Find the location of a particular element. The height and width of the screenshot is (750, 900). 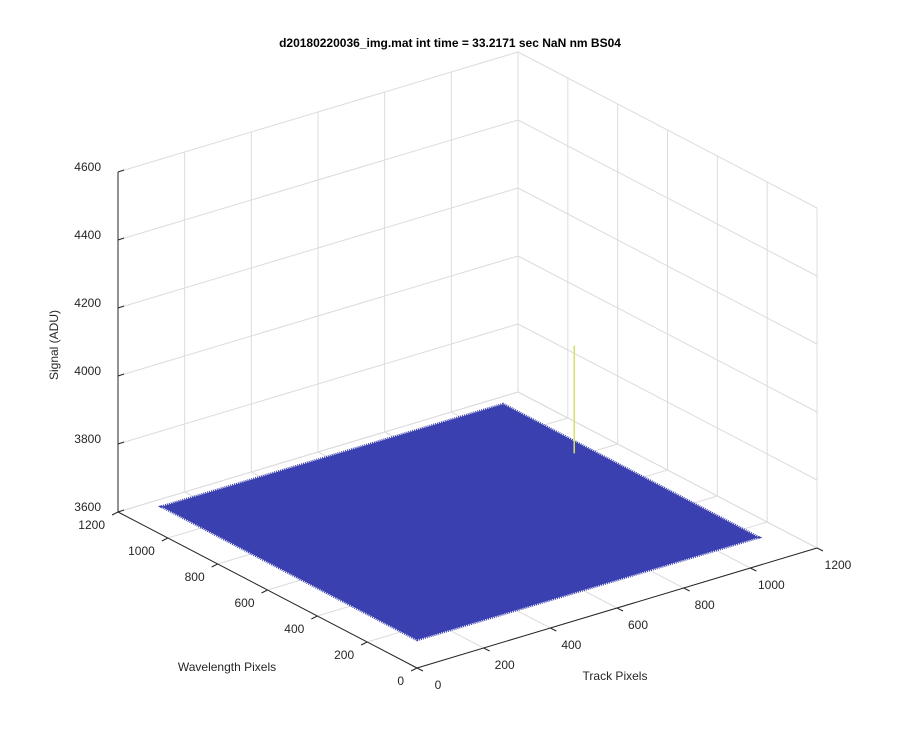

z-tick-label: 3800 is located at coordinates (87, 439).